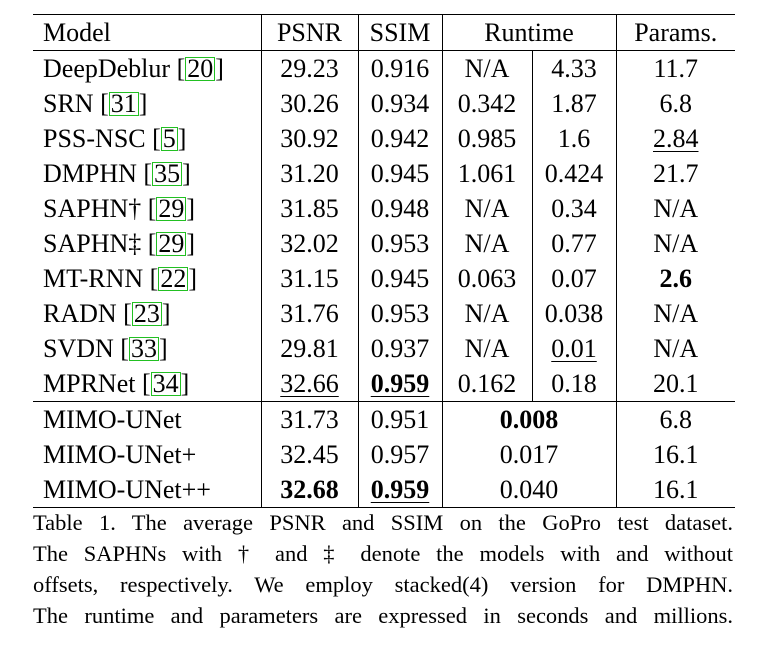 The image size is (761, 646). Describe the element at coordinates (486, 173) in the screenshot. I see `runtime-a-cell: 1.061` at that location.